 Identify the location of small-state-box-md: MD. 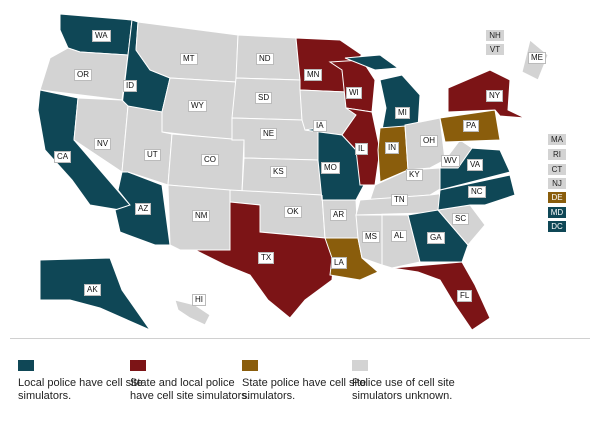
(557, 212).